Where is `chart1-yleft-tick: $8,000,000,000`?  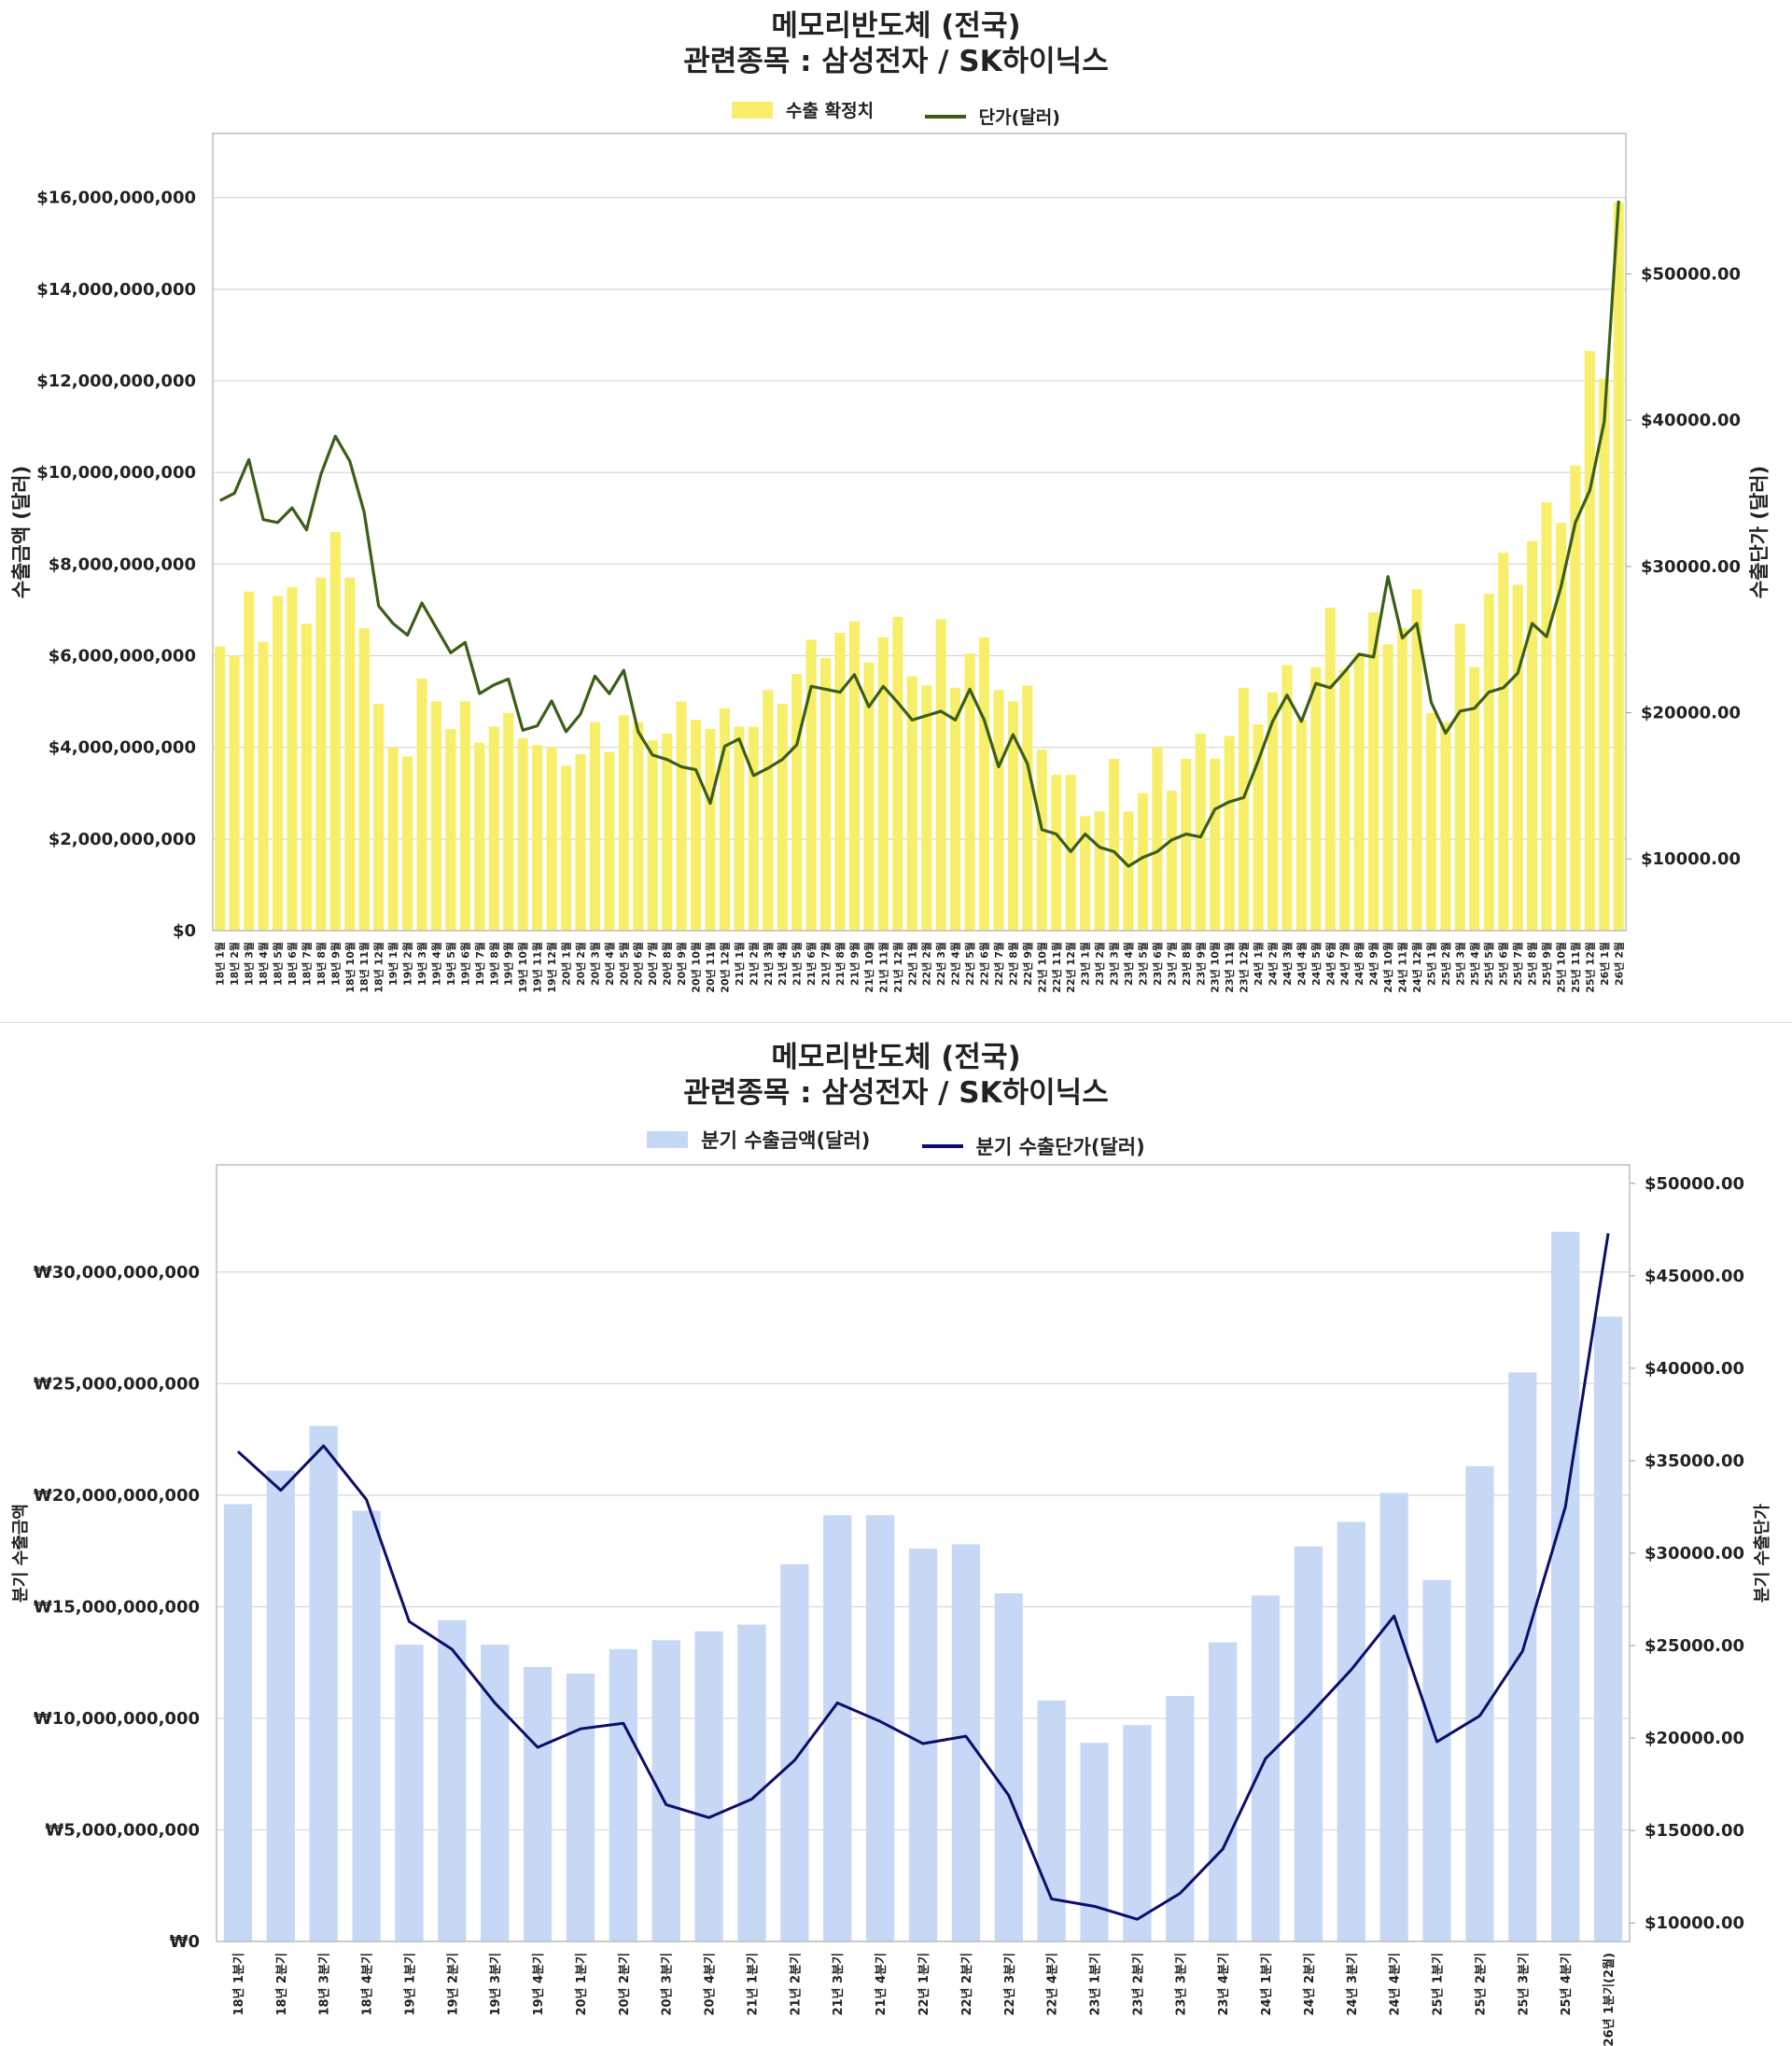 chart1-yleft-tick: $8,000,000,000 is located at coordinates (122, 564).